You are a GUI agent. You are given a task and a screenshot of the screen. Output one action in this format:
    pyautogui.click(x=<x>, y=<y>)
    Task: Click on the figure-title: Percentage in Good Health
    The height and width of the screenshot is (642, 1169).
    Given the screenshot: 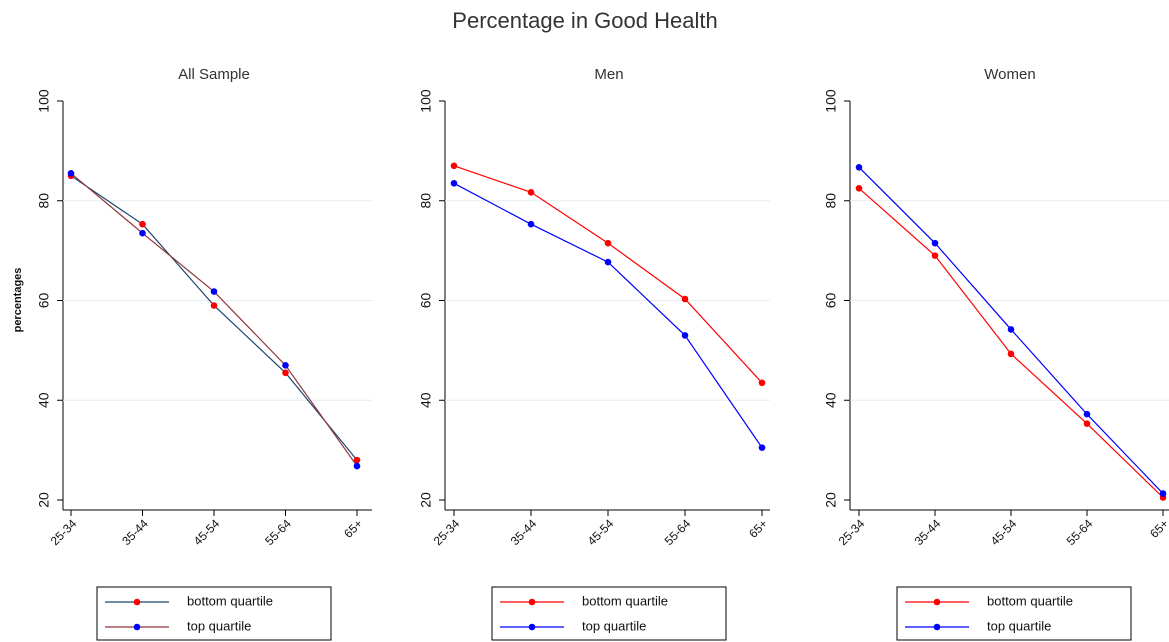 What is the action you would take?
    pyautogui.click(x=584, y=20)
    